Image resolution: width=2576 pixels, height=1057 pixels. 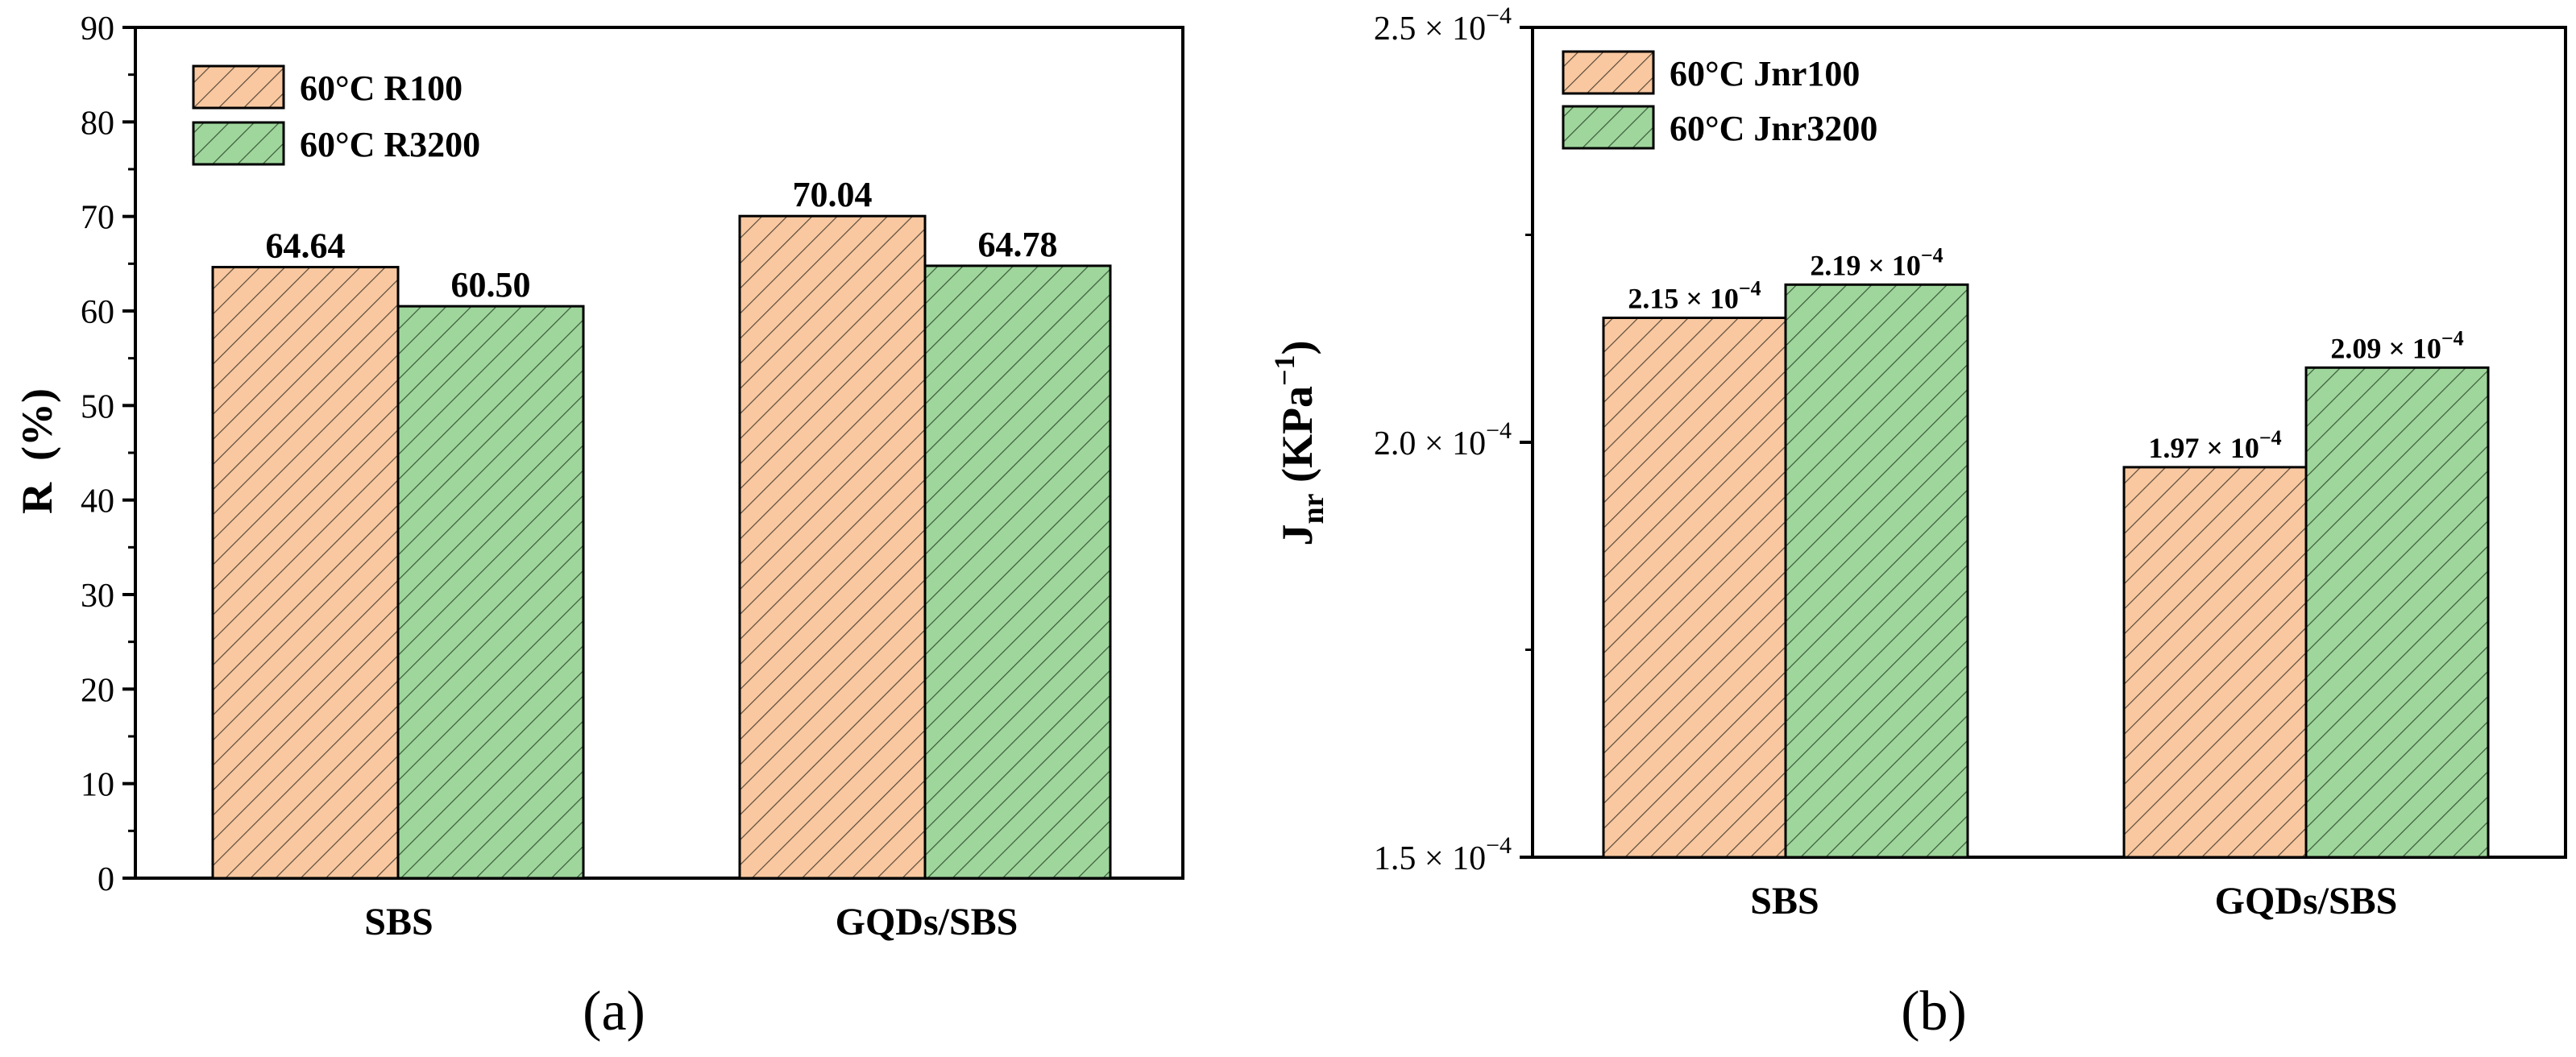 What do you see at coordinates (2306, 901) in the screenshot?
I see `chart-b-category-label: GQDs/SBS` at bounding box center [2306, 901].